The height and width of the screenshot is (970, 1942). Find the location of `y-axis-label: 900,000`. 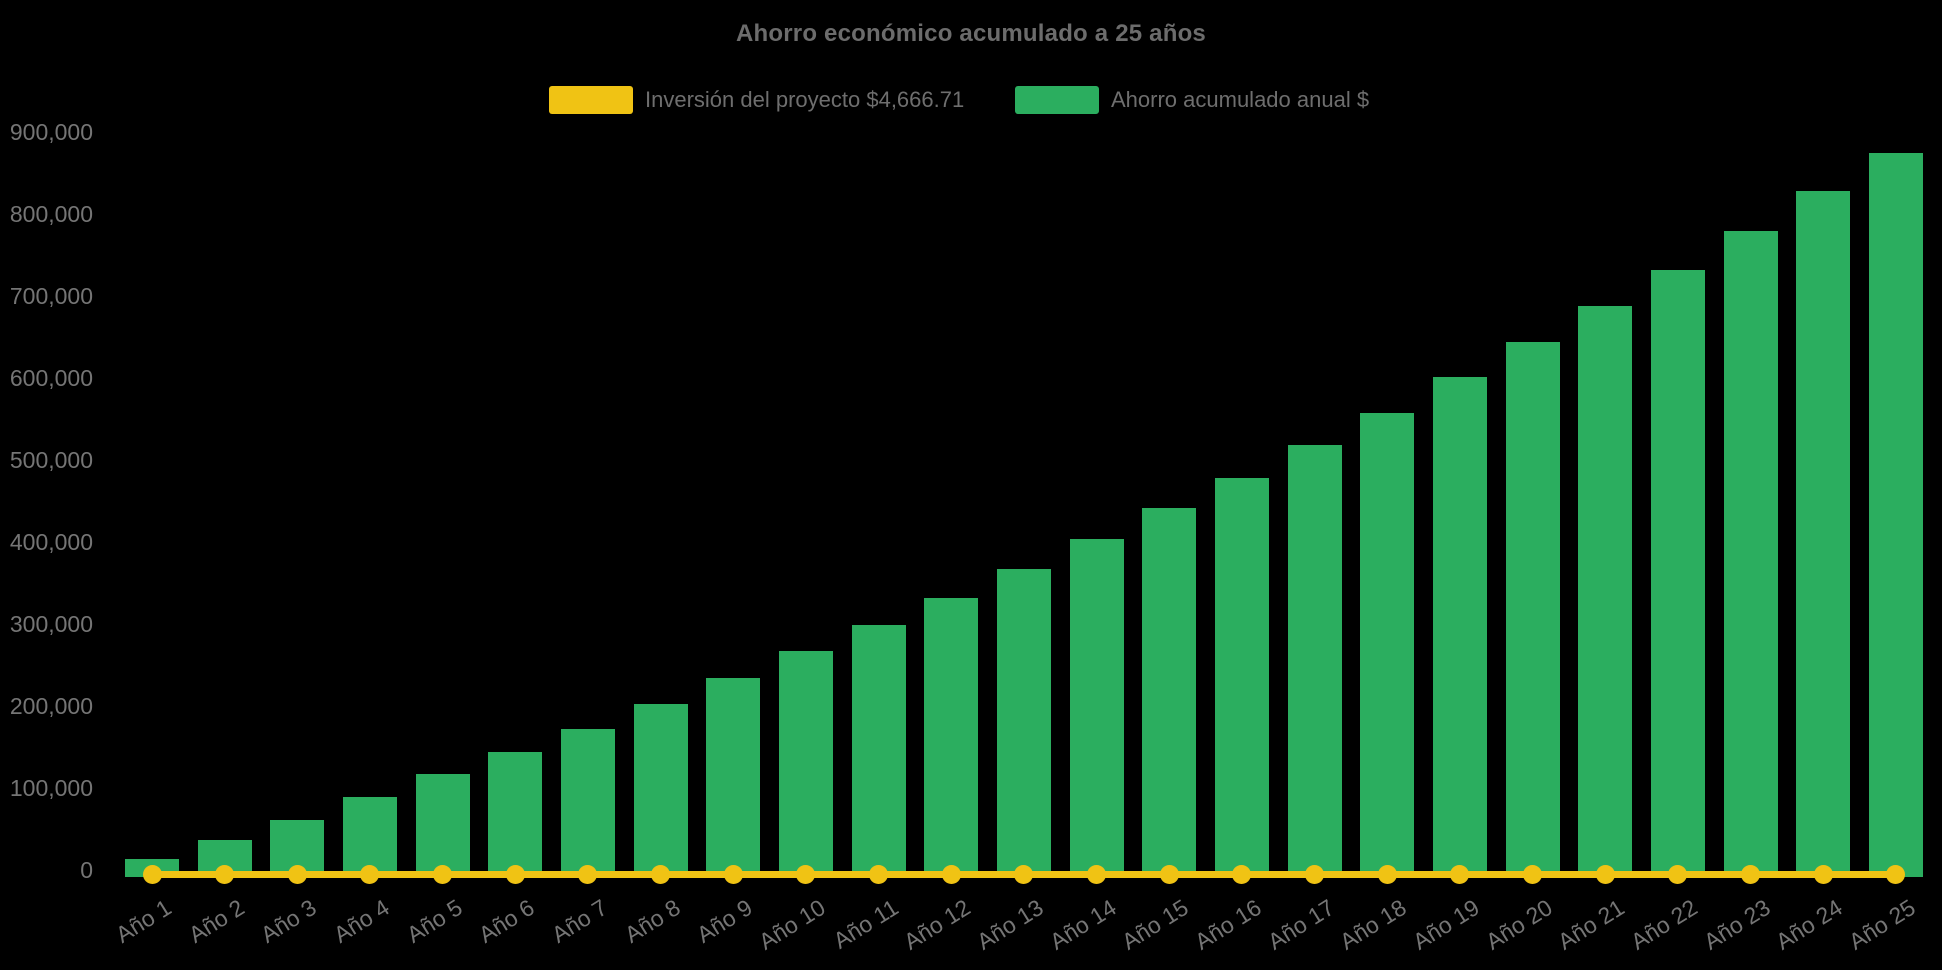

y-axis-label: 900,000 is located at coordinates (51, 132).